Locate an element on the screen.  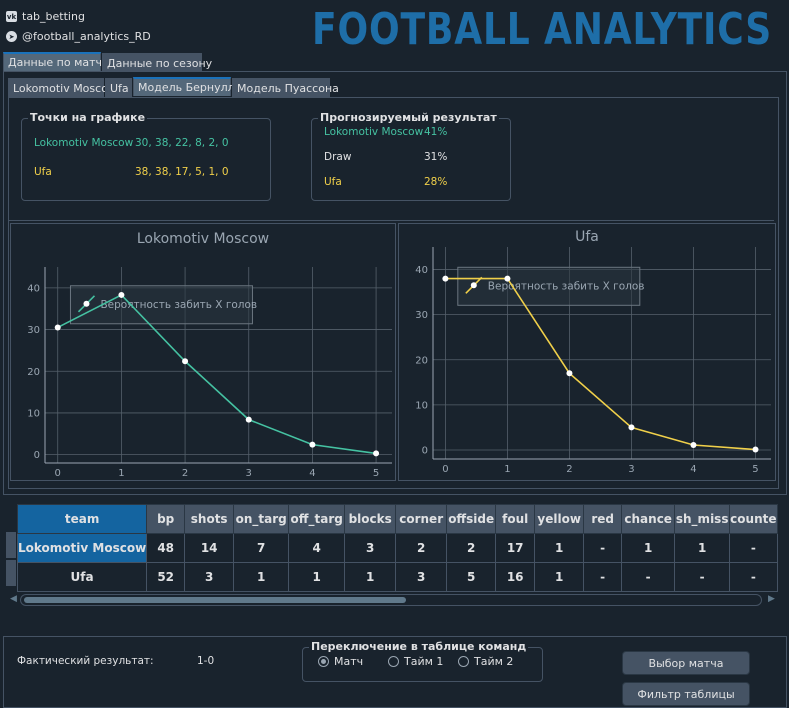
team-switch-title: Переключение в таблице команд is located at coordinates (419, 646).